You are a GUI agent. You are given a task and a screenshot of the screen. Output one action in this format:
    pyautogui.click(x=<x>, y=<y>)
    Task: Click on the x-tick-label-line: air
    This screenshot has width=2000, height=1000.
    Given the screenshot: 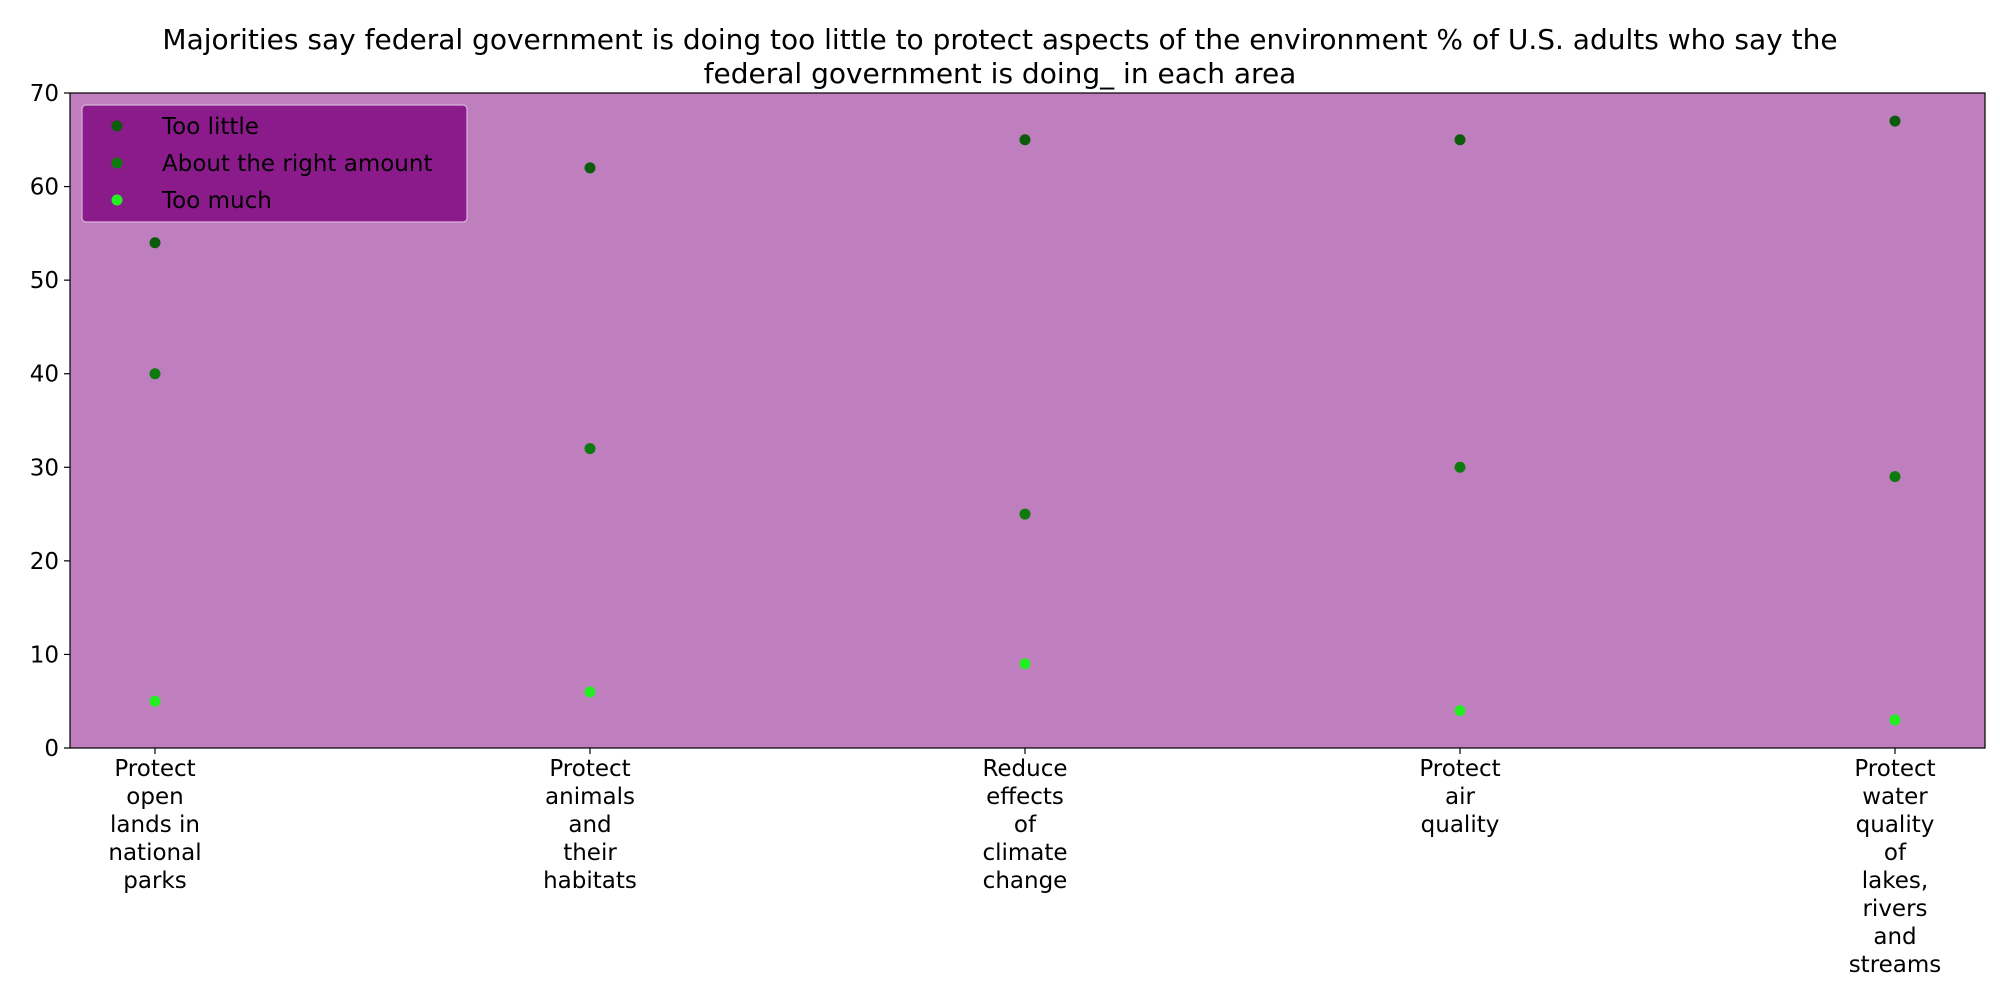 What is the action you would take?
    pyautogui.click(x=1460, y=797)
    